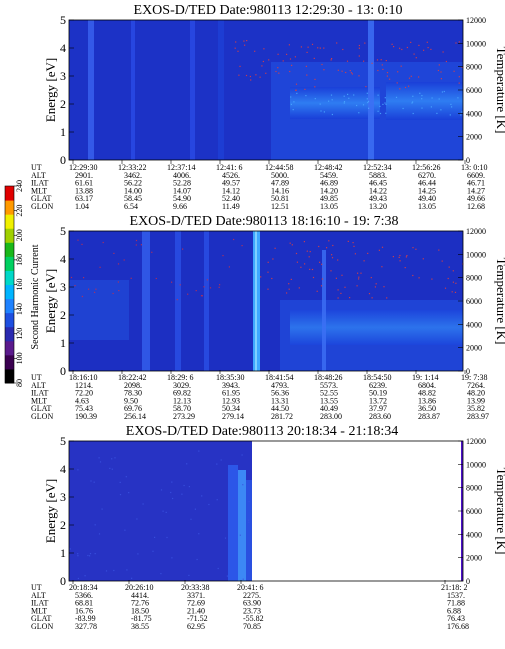  Describe the element at coordinates (280, 175) in the screenshot. I see `orbit-value: 5000.` at that location.